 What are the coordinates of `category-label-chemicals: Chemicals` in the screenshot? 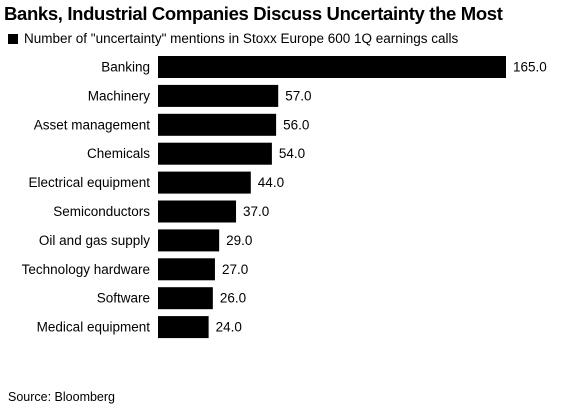 It's located at (118, 153).